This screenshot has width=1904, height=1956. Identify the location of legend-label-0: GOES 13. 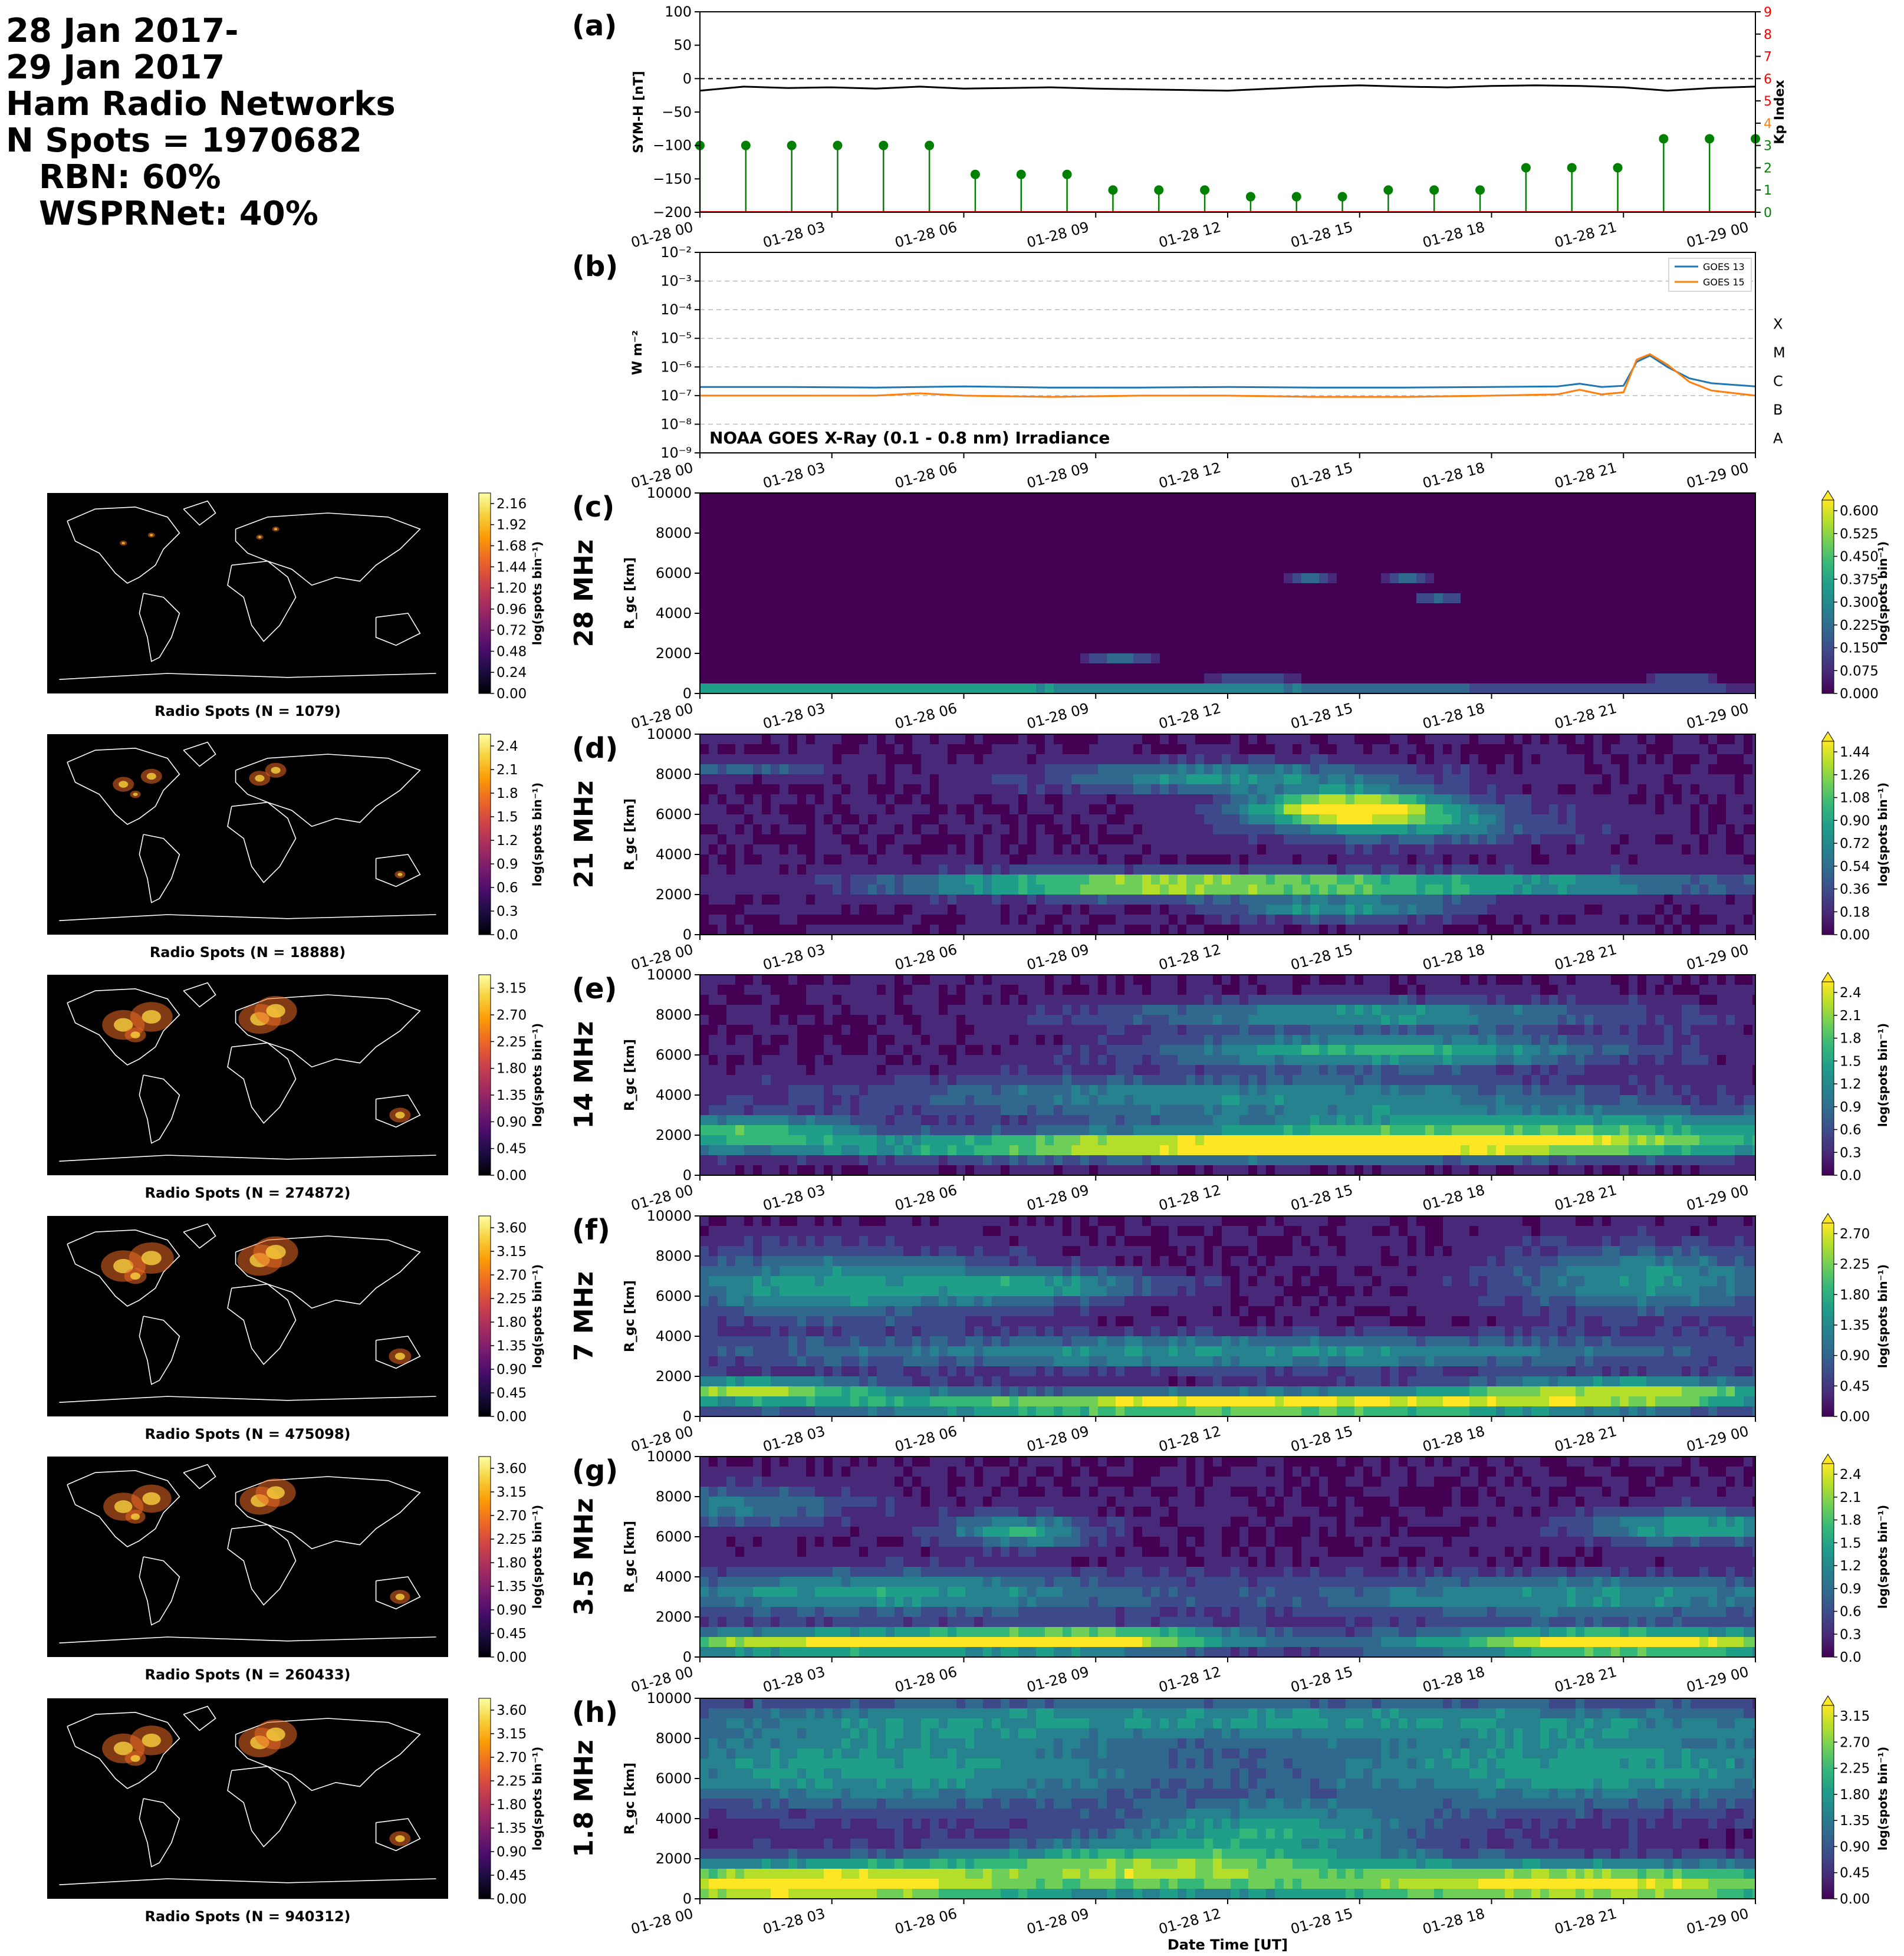
(1724, 266).